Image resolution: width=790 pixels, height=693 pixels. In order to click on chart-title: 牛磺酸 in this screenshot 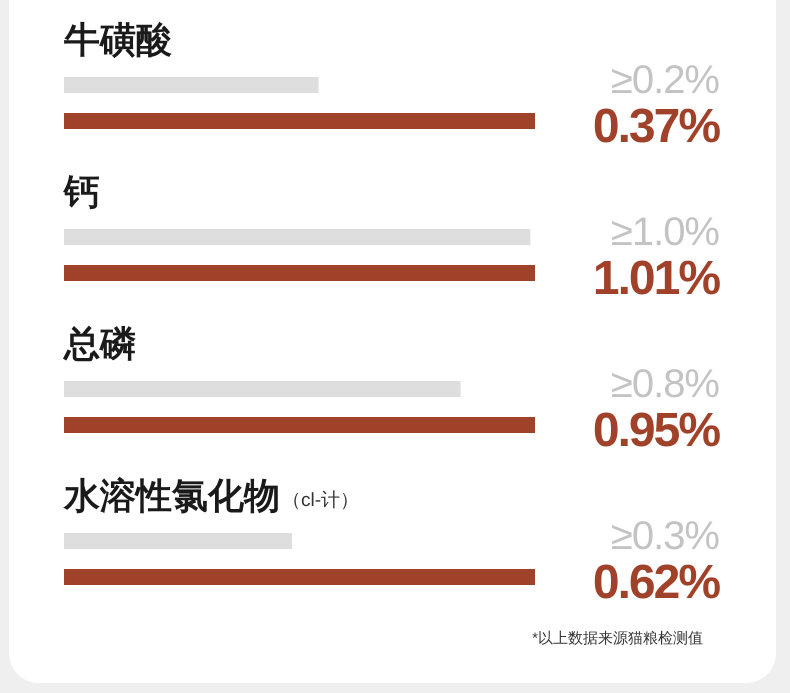, I will do `click(118, 39)`.